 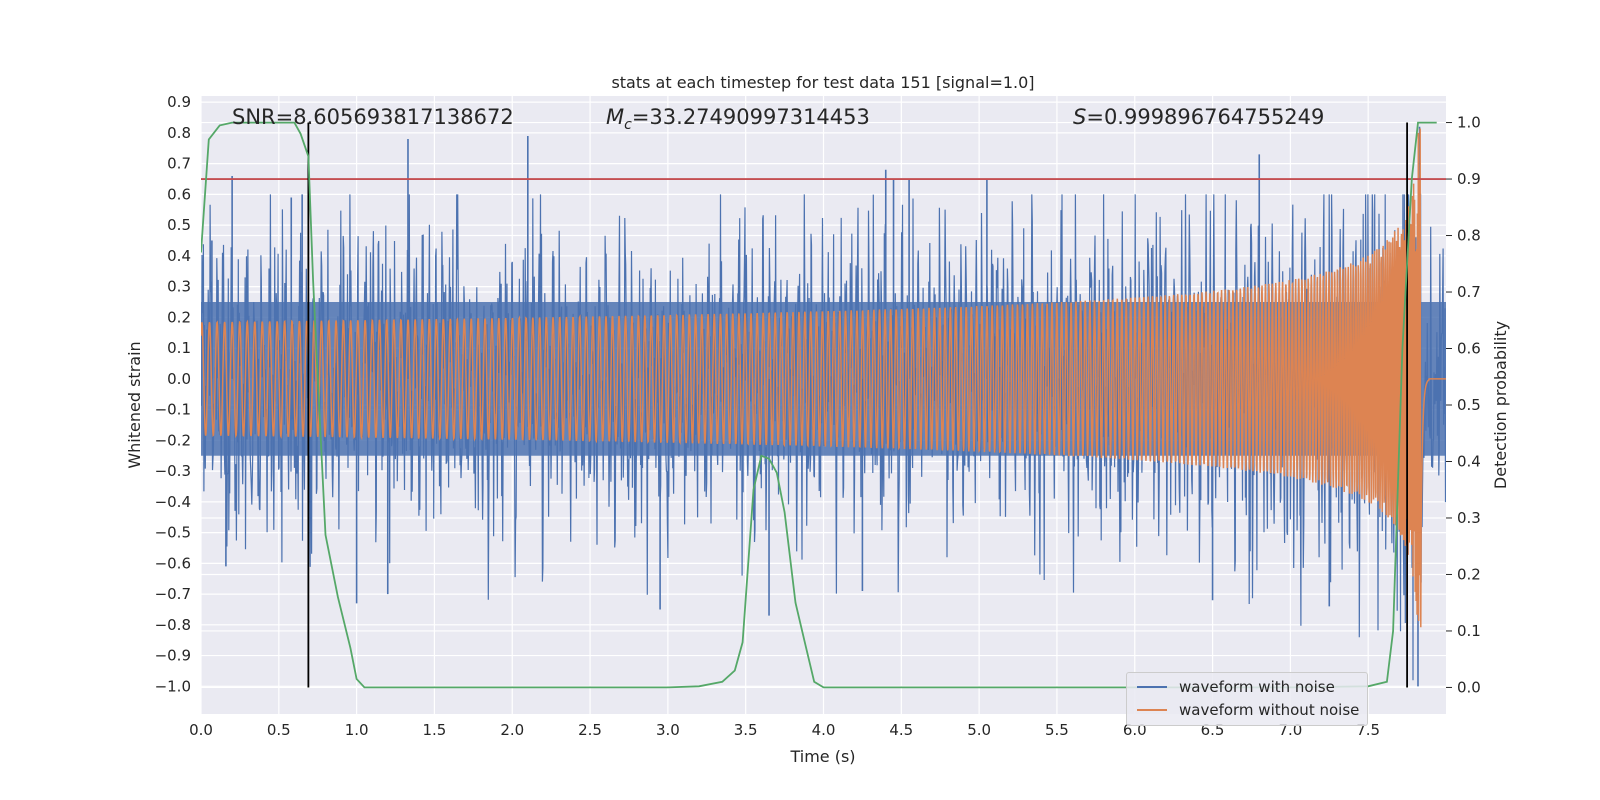 I want to click on mc-subscript: c, so click(x=628, y=125).